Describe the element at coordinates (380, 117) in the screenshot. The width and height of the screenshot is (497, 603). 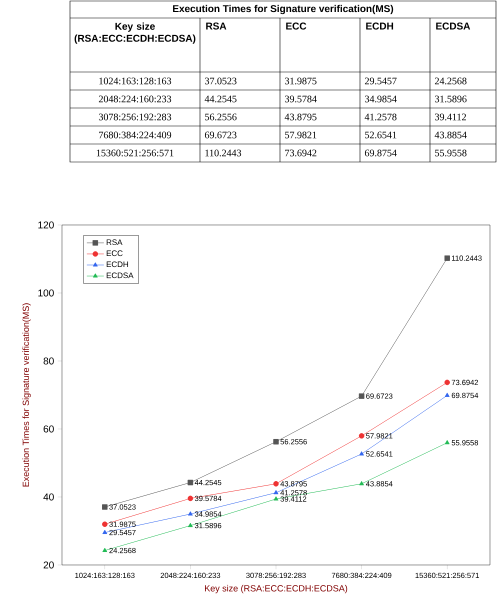
I see `text: 41.2578` at that location.